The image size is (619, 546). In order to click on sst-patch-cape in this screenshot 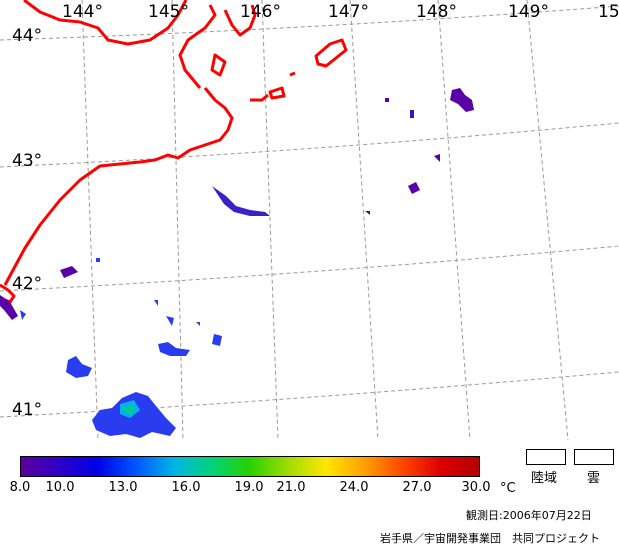, I will do `click(9, 307)`.